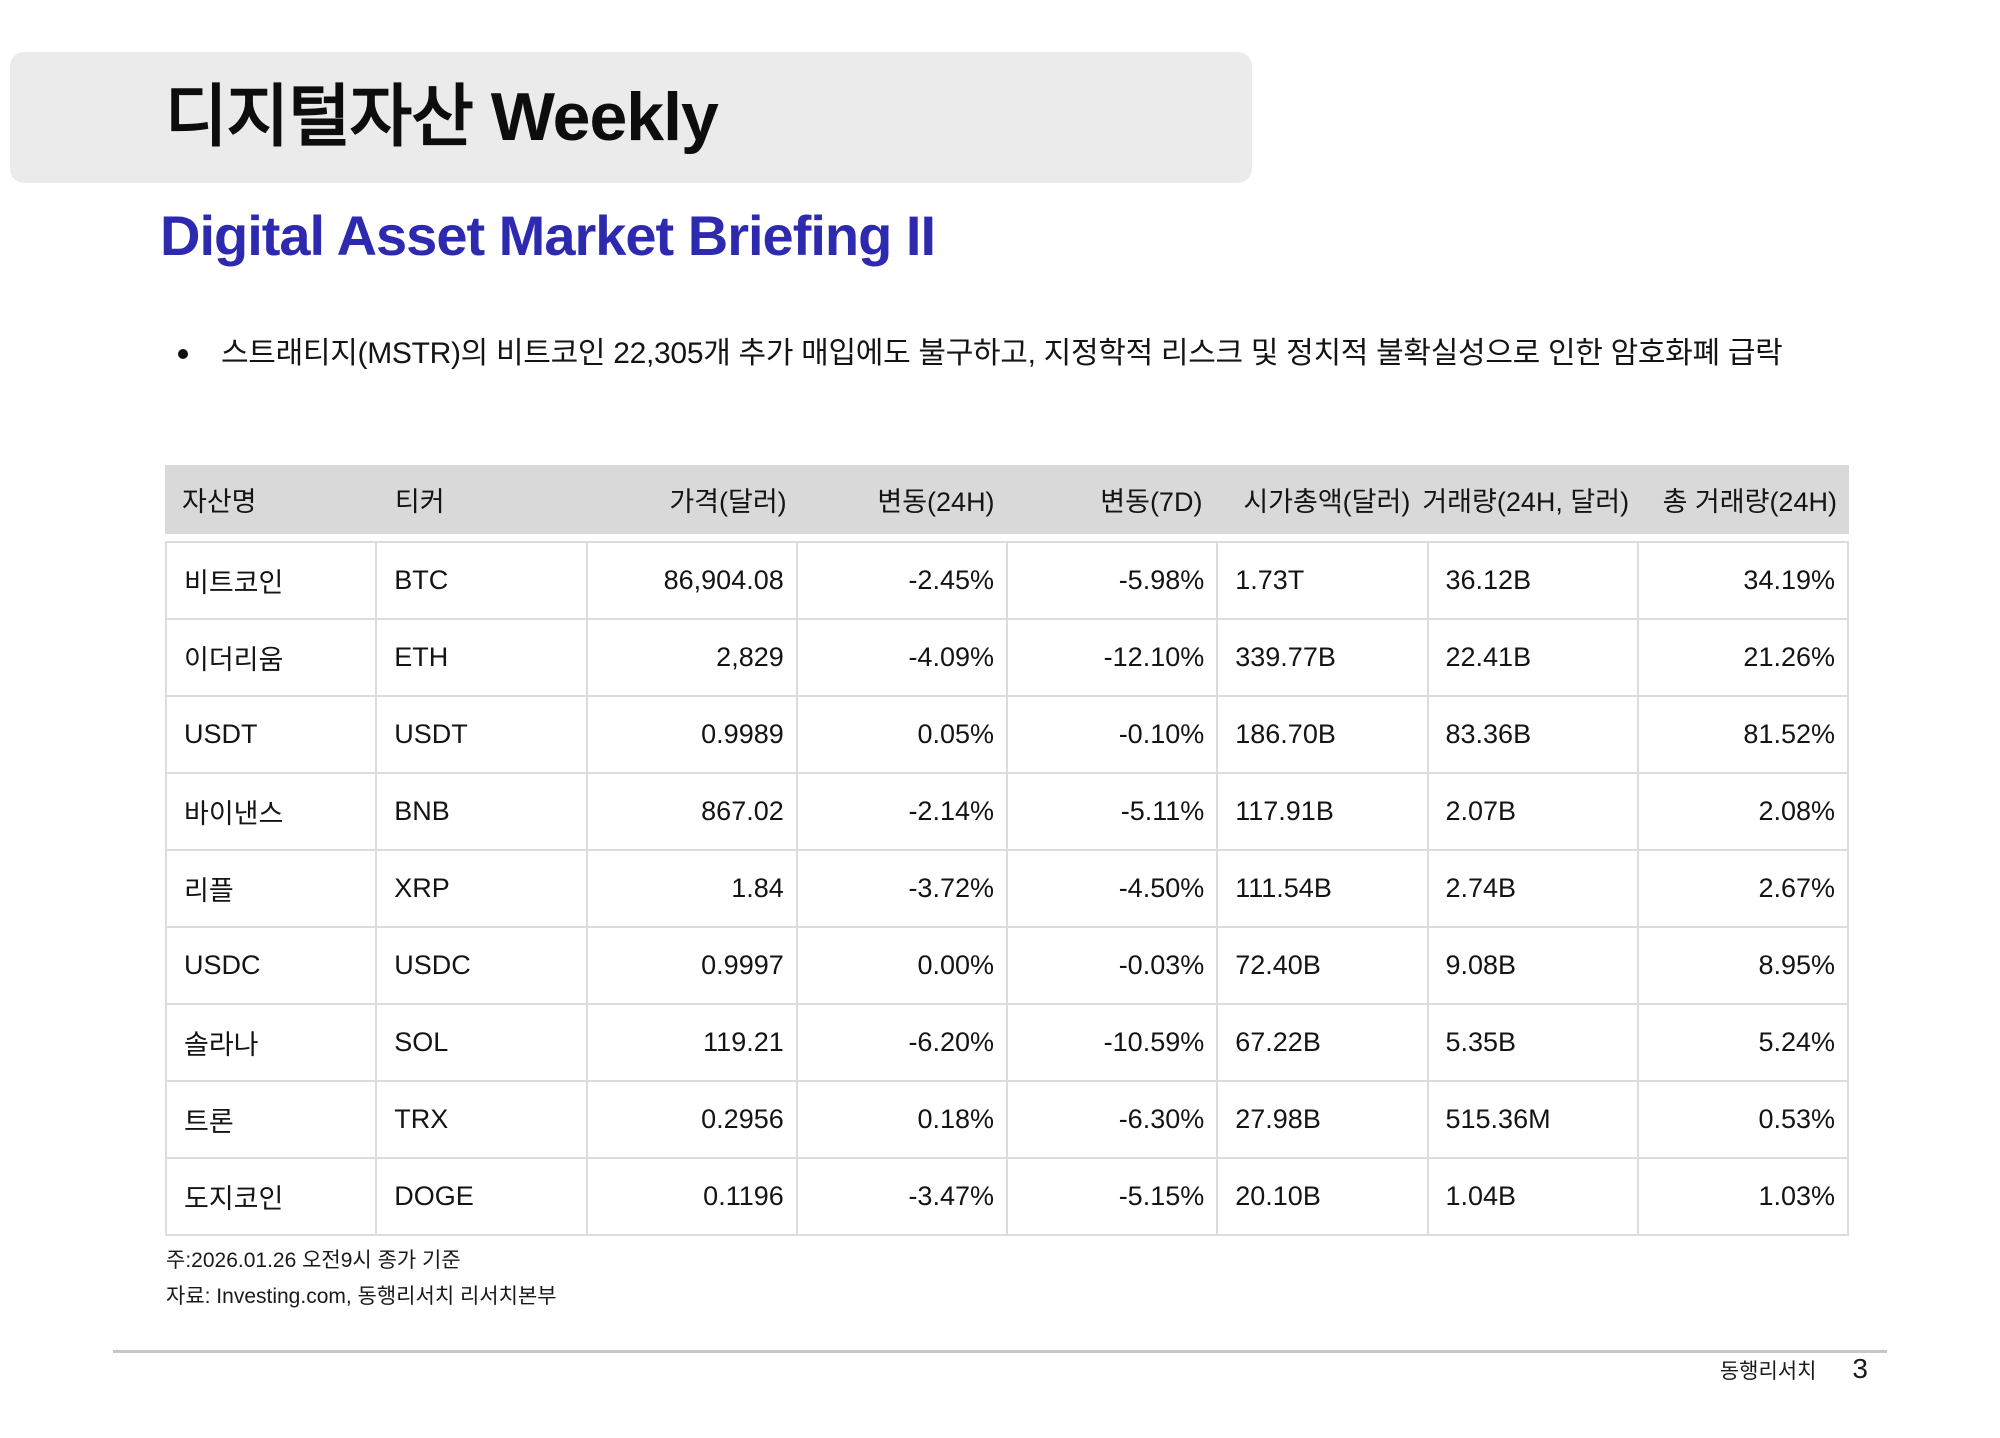 Image resolution: width=2000 pixels, height=1438 pixels. I want to click on table-cell: -3.72%, so click(902, 889).